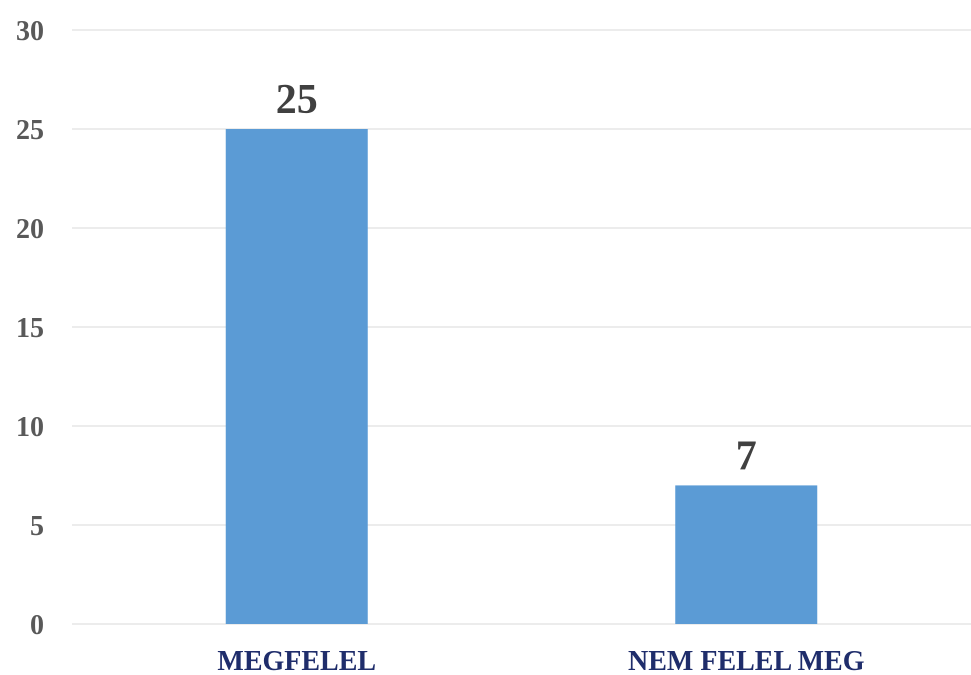 Image resolution: width=971 pixels, height=675 pixels. Describe the element at coordinates (540, 660) in the screenshot. I see `x-axis-tick-labels: MEGFELEL NEM FELEL MEG` at that location.